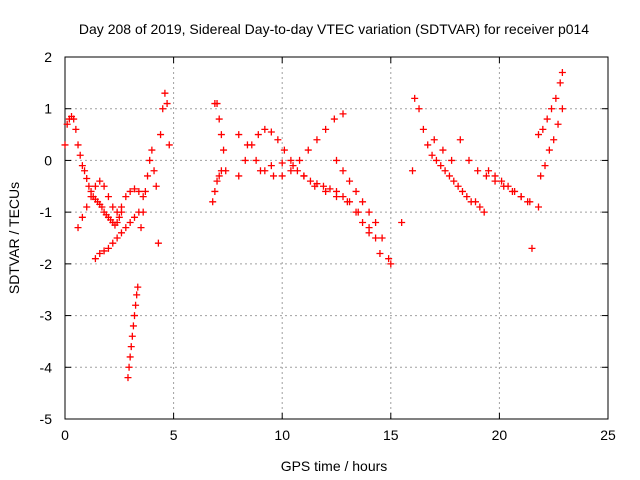  Describe the element at coordinates (608, 435) in the screenshot. I see `x-tick-label: 25` at that location.